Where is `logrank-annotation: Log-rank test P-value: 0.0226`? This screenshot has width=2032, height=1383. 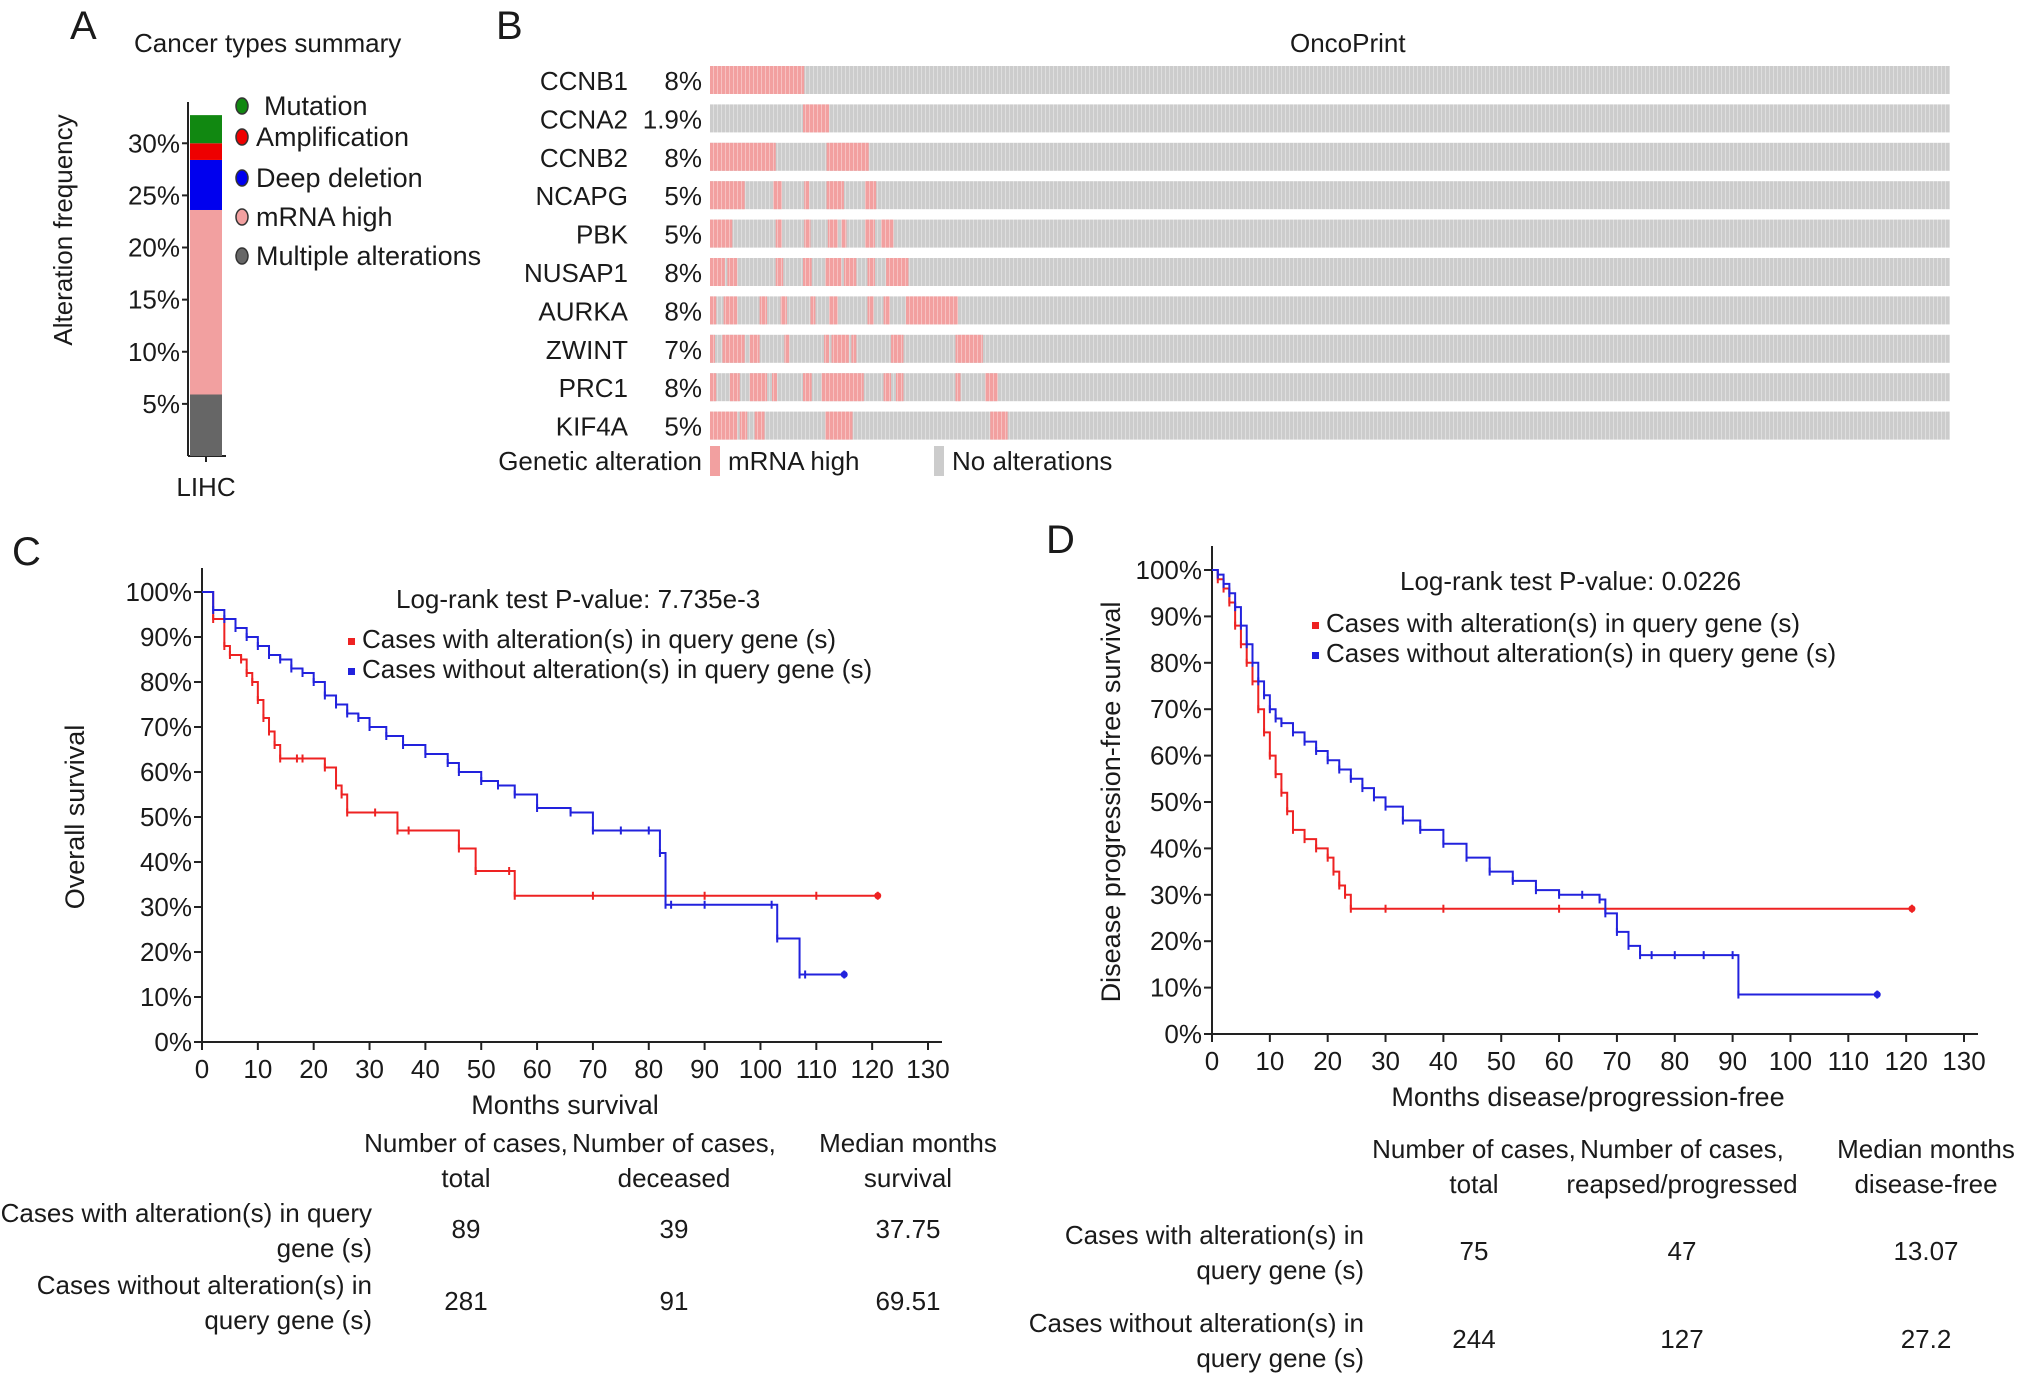 logrank-annotation: Log-rank test P-value: 0.0226 is located at coordinates (1570, 581).